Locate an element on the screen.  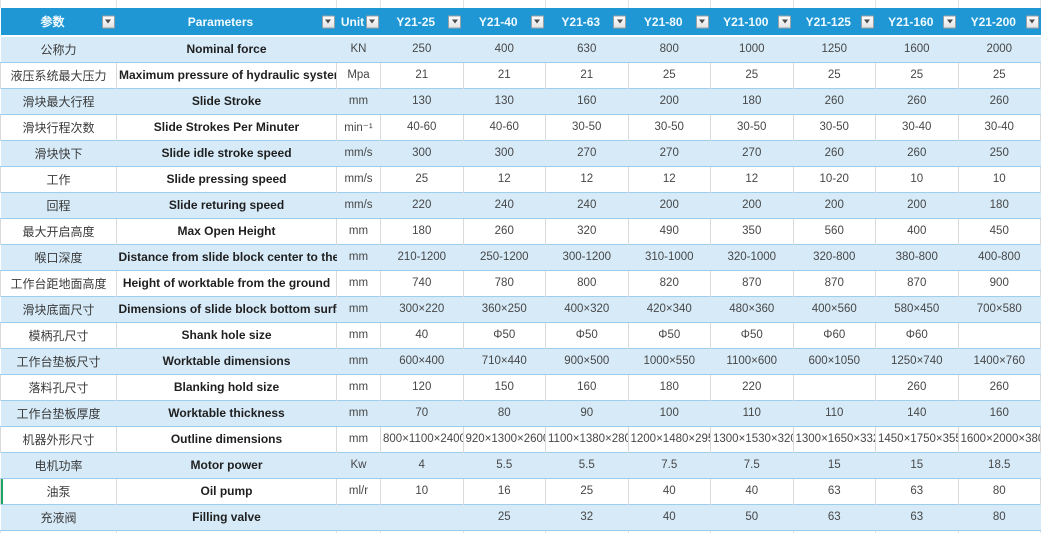
param-name-en-cell: Height of worktable from the ground is located at coordinates (226, 283).